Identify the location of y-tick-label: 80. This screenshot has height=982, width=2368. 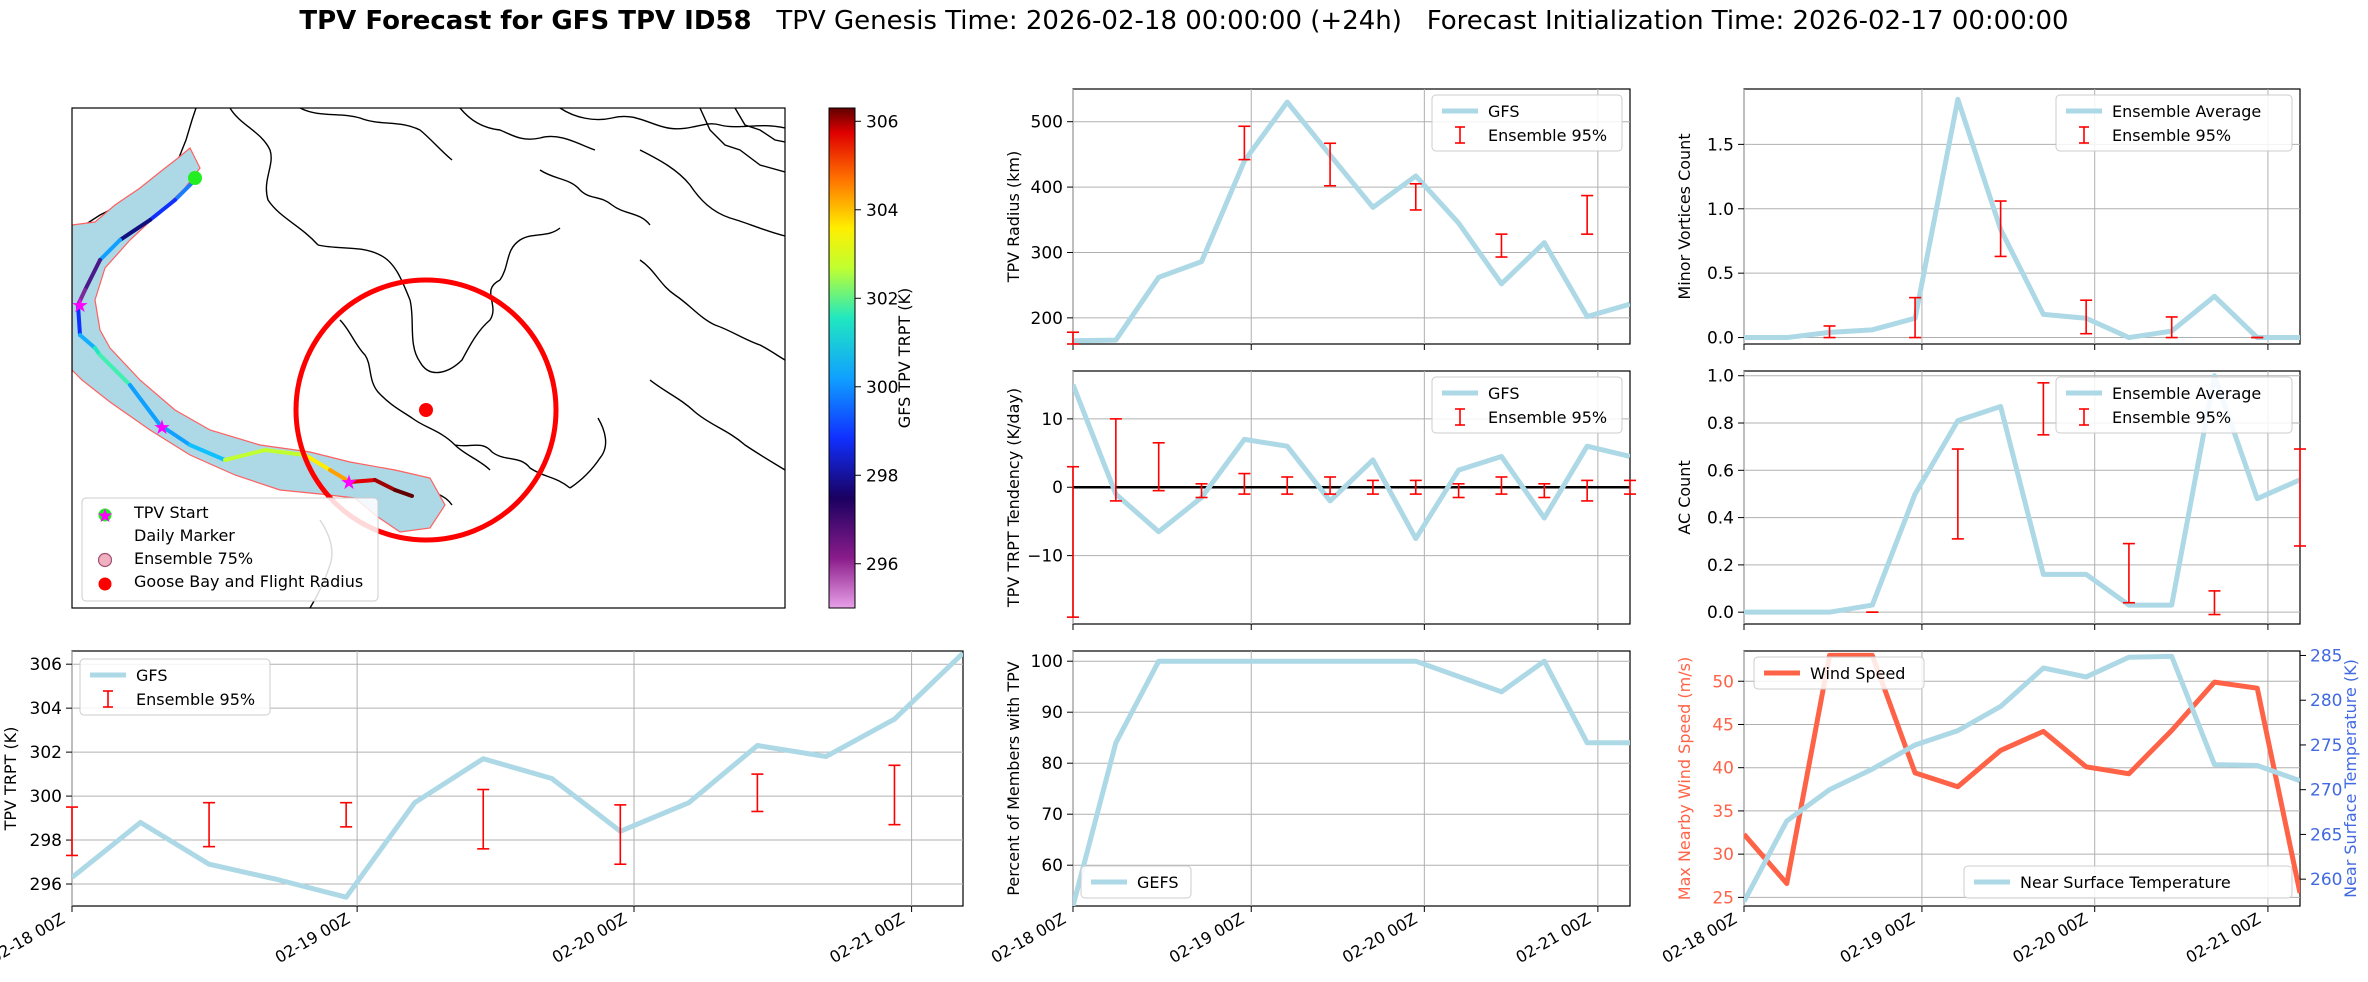
(1052, 764).